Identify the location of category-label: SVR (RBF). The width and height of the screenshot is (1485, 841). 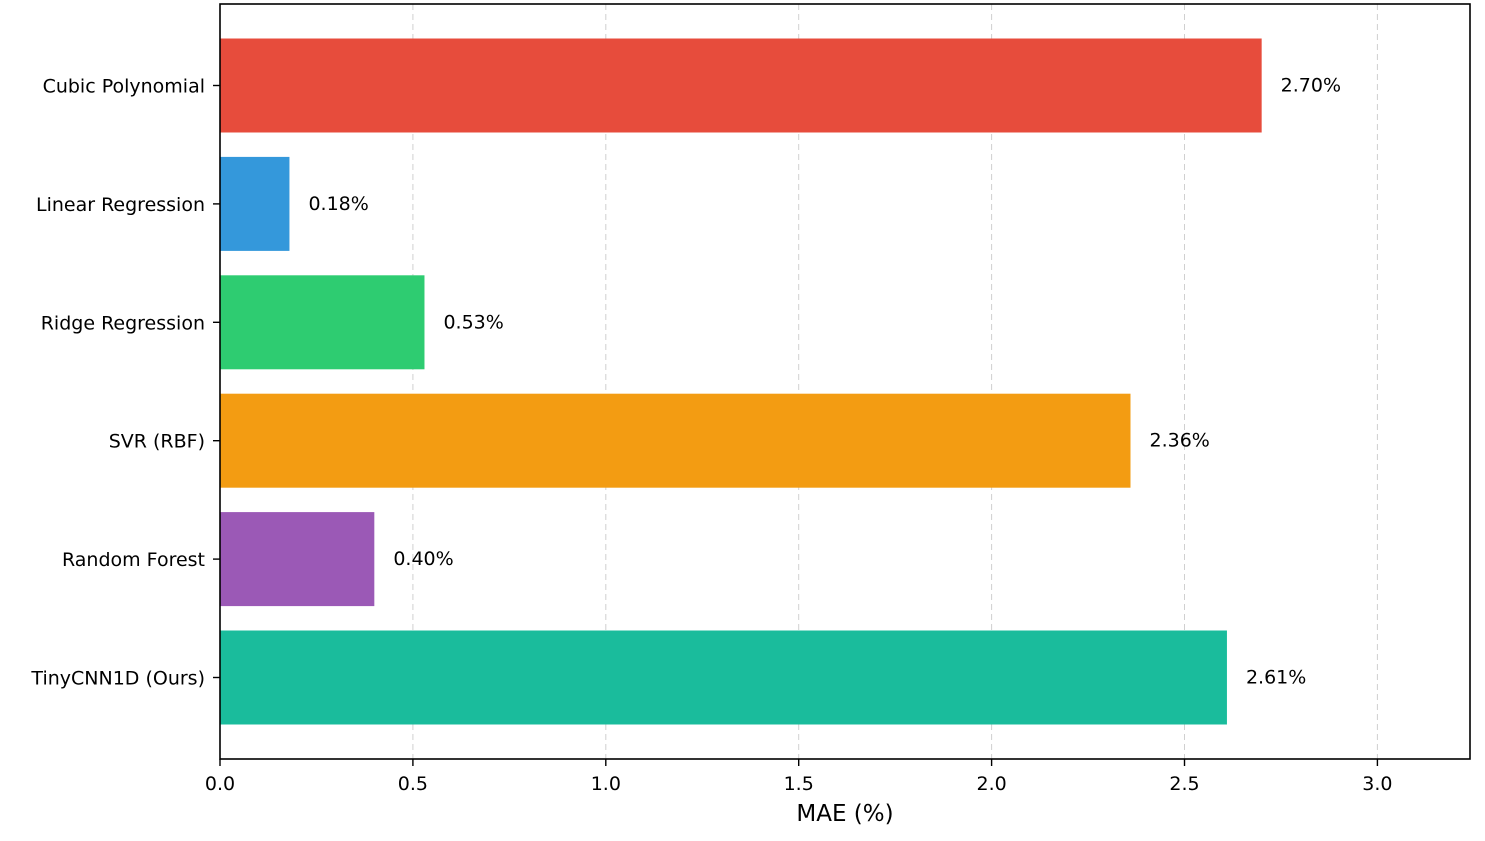
(157, 442).